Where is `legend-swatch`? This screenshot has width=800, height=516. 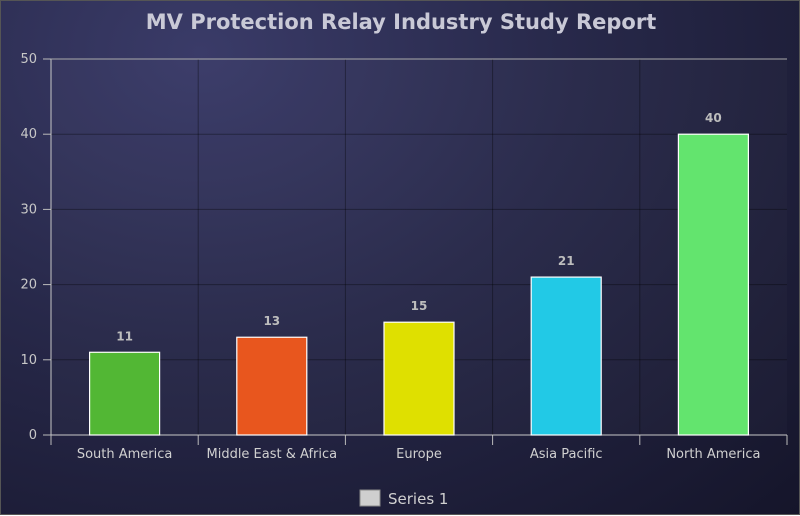
legend-swatch is located at coordinates (370, 498).